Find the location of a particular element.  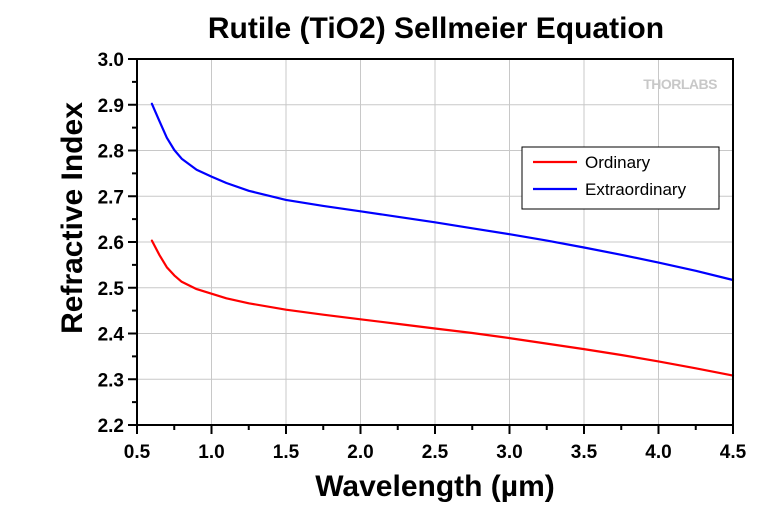

x-tick-label: 1.5 is located at coordinates (286, 452).